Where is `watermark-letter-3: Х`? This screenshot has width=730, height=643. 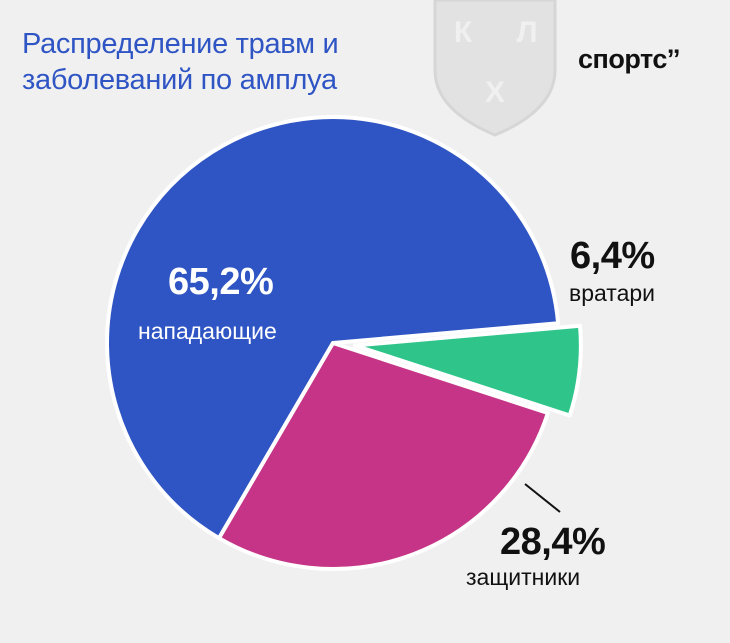
watermark-letter-3: Х is located at coordinates (495, 92).